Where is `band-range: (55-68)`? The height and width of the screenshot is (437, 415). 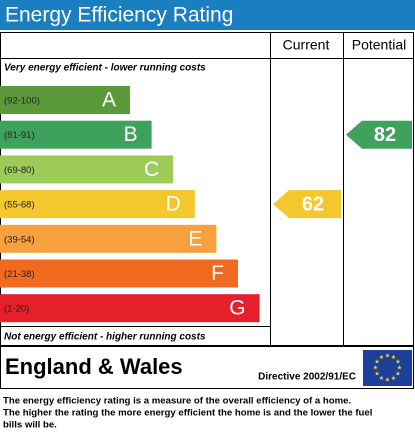
band-range: (55-68) is located at coordinates (19, 205).